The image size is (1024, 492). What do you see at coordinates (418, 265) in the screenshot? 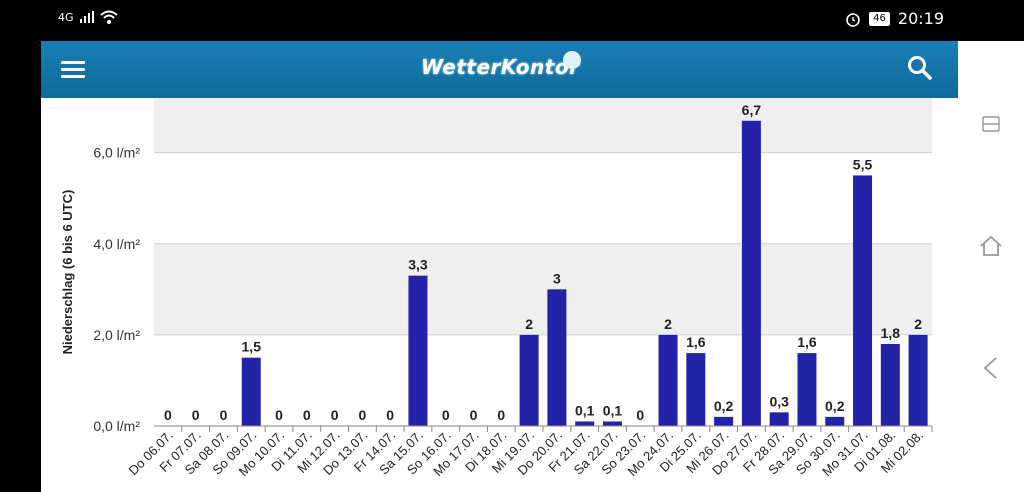
I see `data-label: 3,3` at bounding box center [418, 265].